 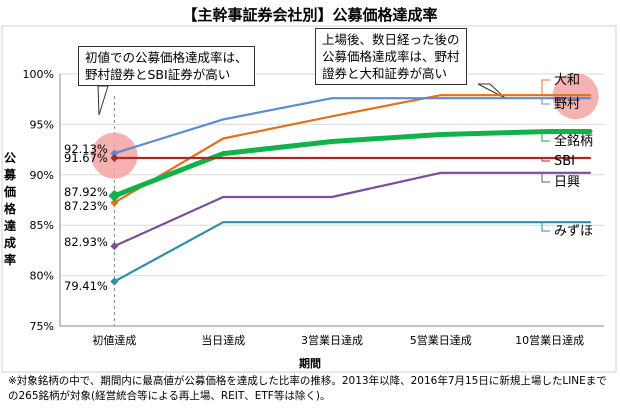 What do you see at coordinates (332, 340) in the screenshot?
I see `x-tick-label: 3営業日達成` at bounding box center [332, 340].